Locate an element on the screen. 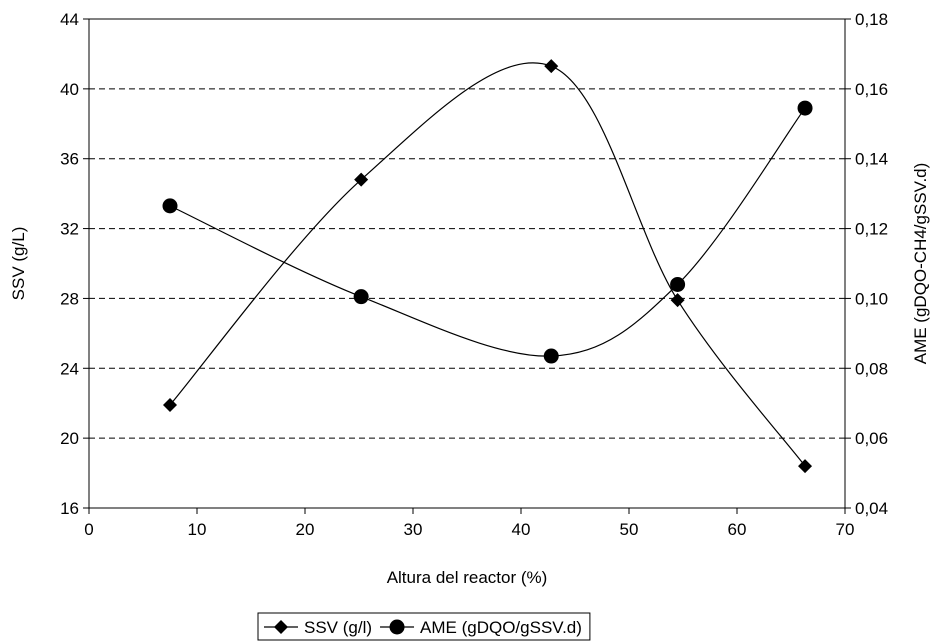 The height and width of the screenshot is (641, 940). y-axis-left-title: SSV (g/L) is located at coordinates (18, 264).